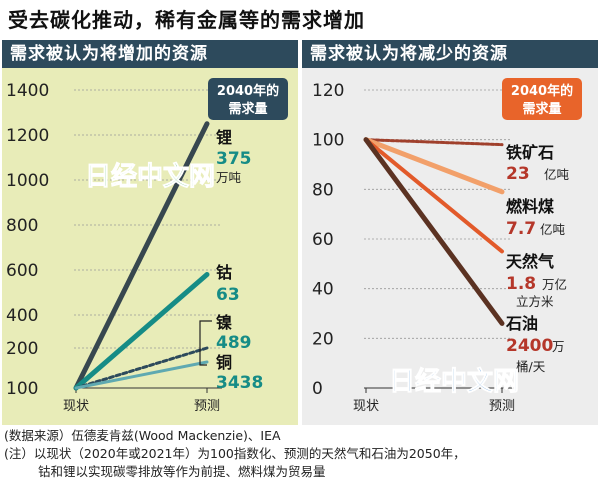 The width and height of the screenshot is (600, 483). Describe the element at coordinates (234, 159) in the screenshot. I see `series-value-label: 375` at that location.